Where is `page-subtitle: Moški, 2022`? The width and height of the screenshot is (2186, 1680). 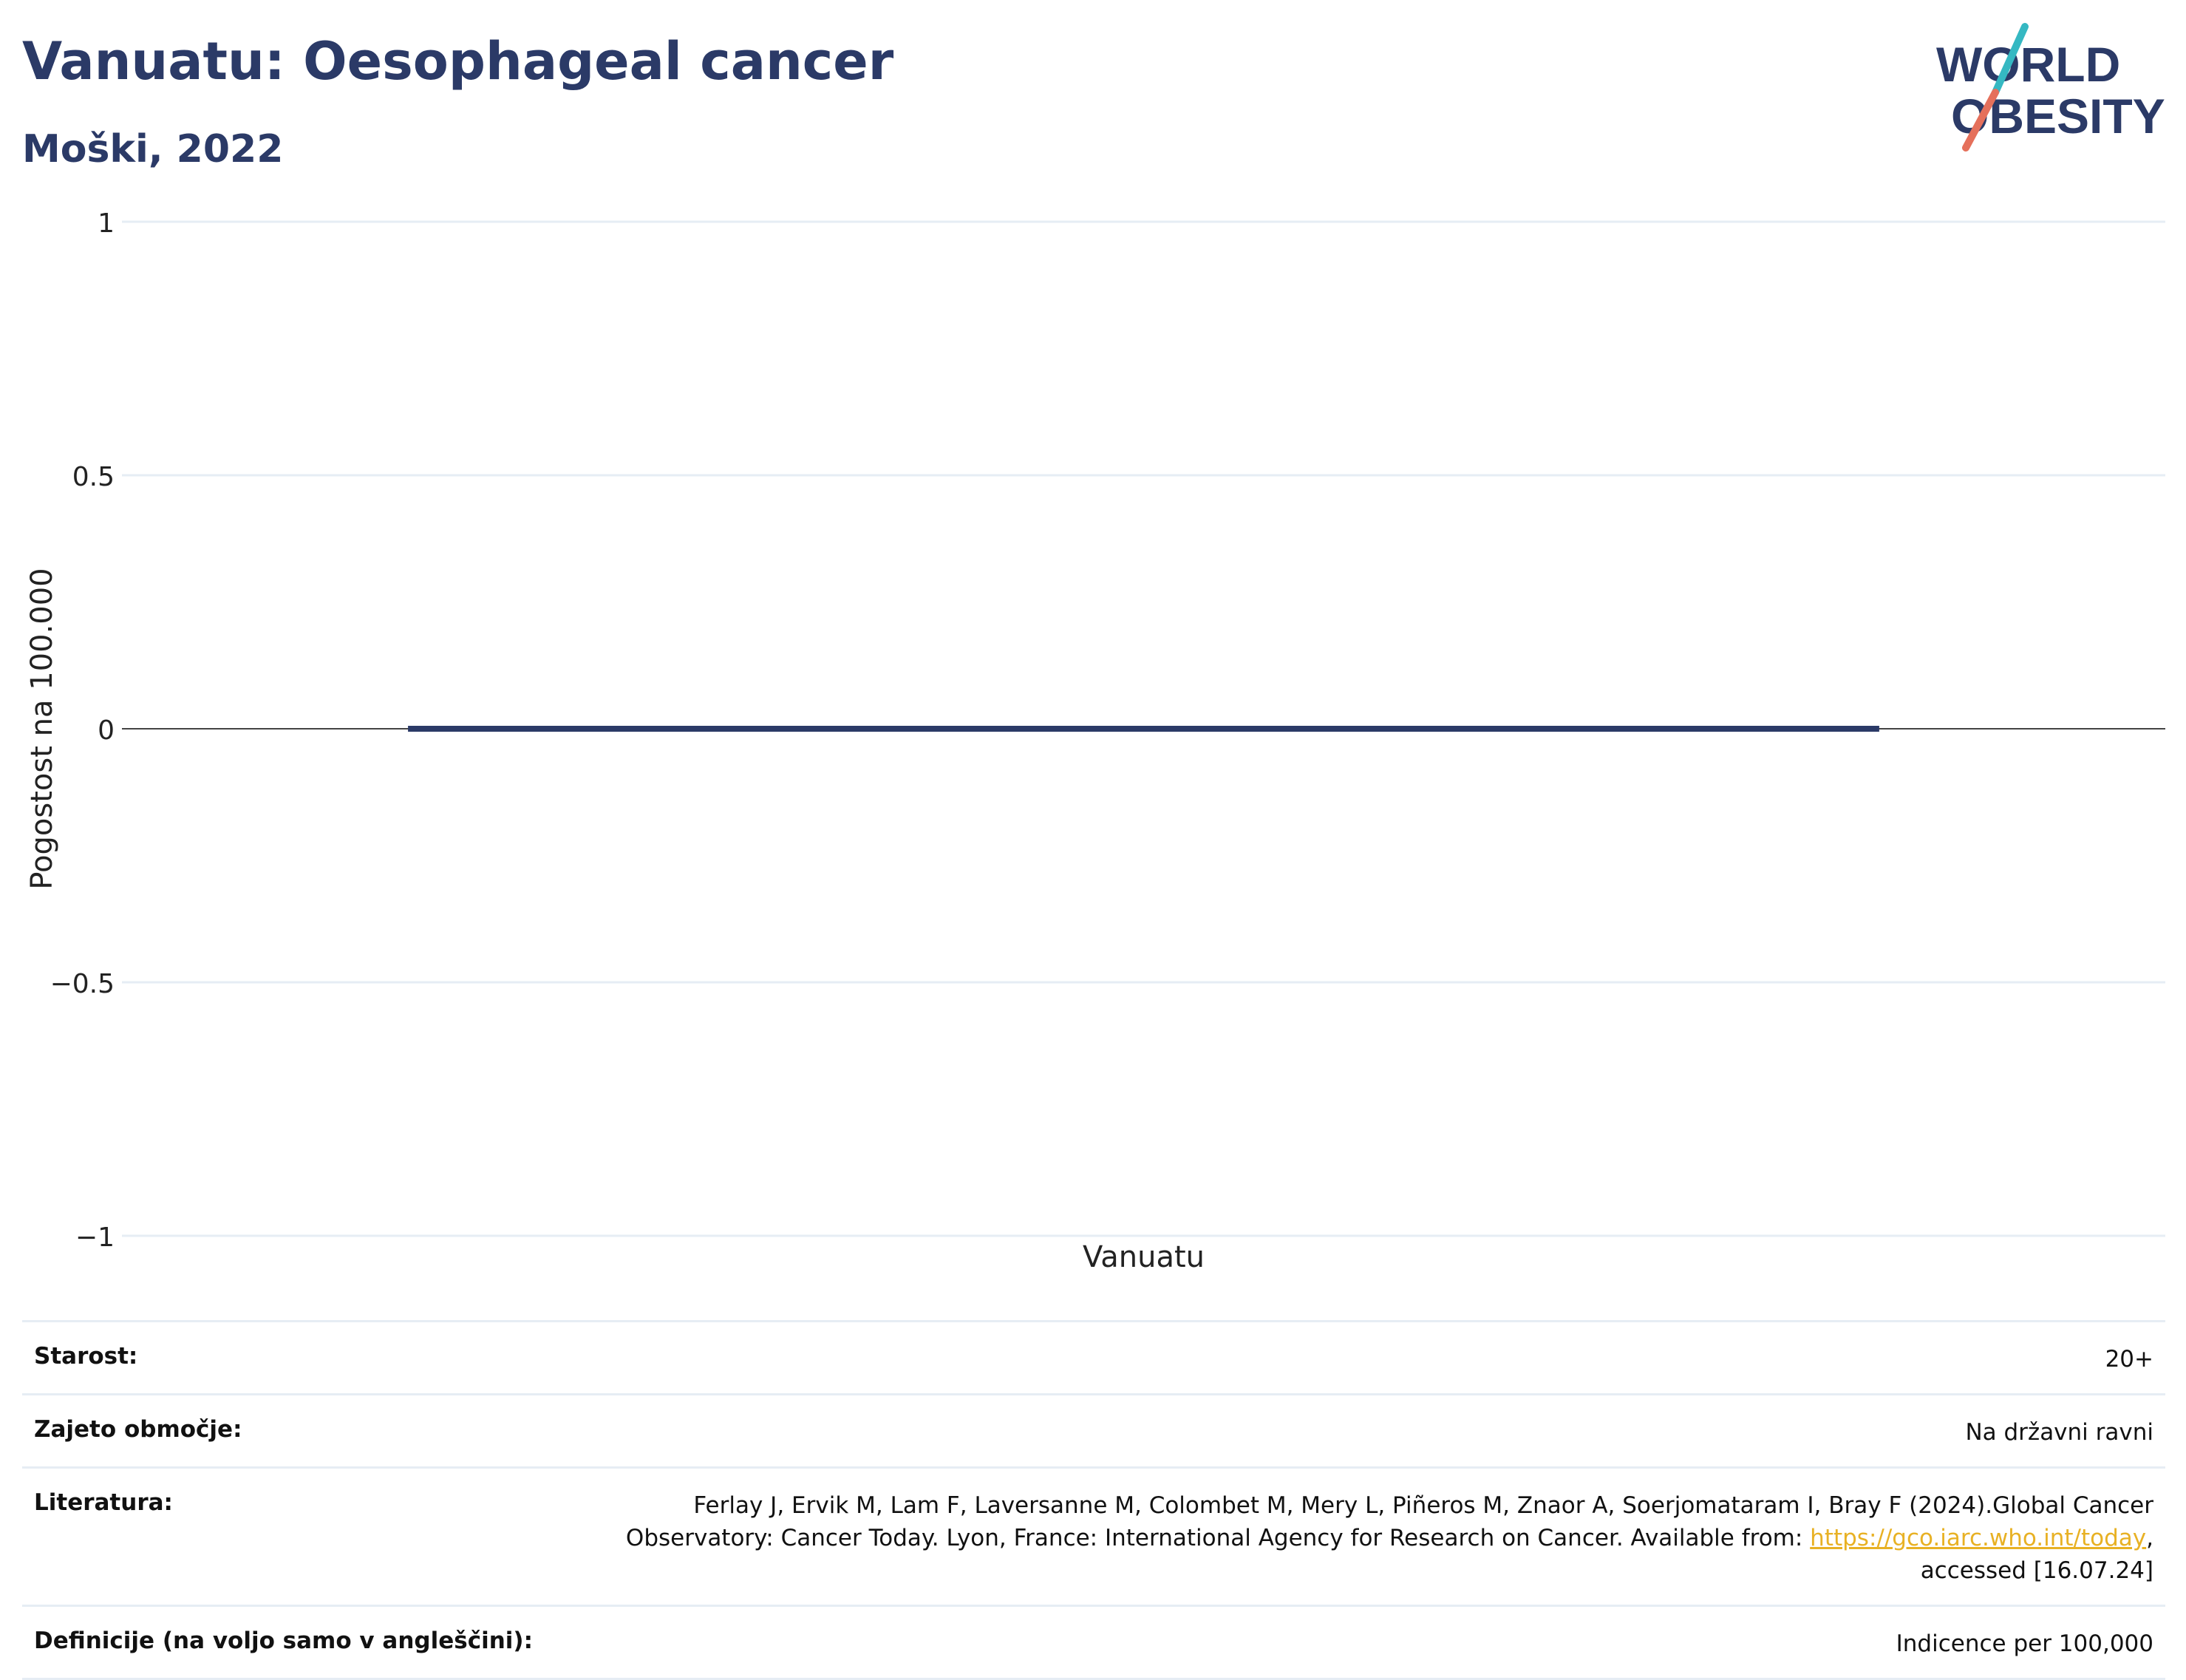 page-subtitle: Moški, 2022 is located at coordinates (153, 149).